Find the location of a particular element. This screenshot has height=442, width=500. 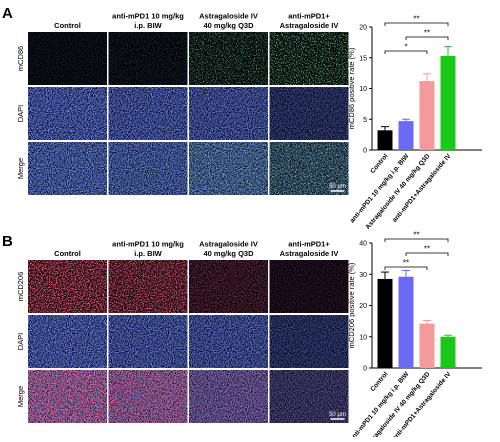

panel-label: A is located at coordinates (7, 13).